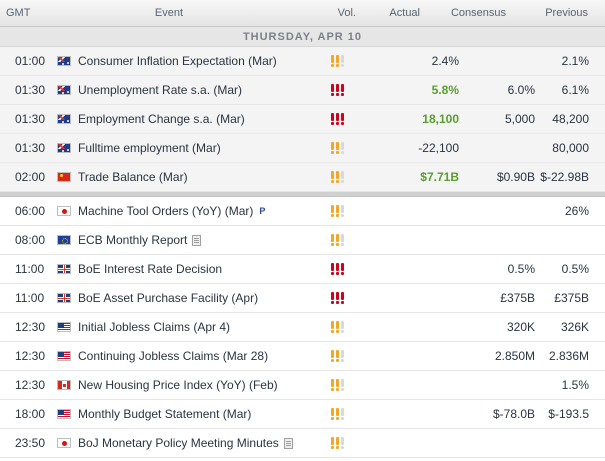 The height and width of the screenshot is (461, 605). I want to click on event-name-cell: Consumer Inflation Expectation (Mar), so click(204, 61).